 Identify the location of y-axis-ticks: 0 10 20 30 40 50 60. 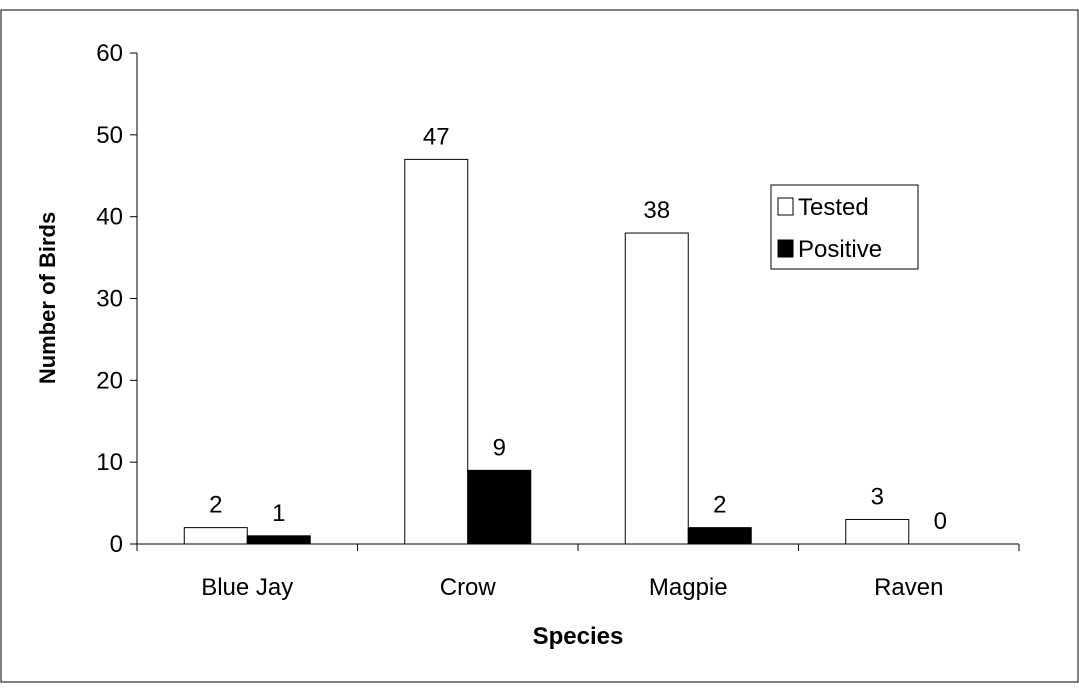
(116, 299).